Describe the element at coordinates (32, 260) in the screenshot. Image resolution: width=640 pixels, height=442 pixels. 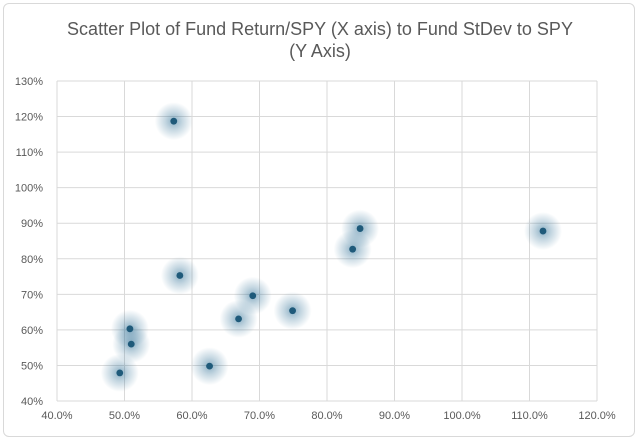
I see `y-tick-label: 80%` at that location.